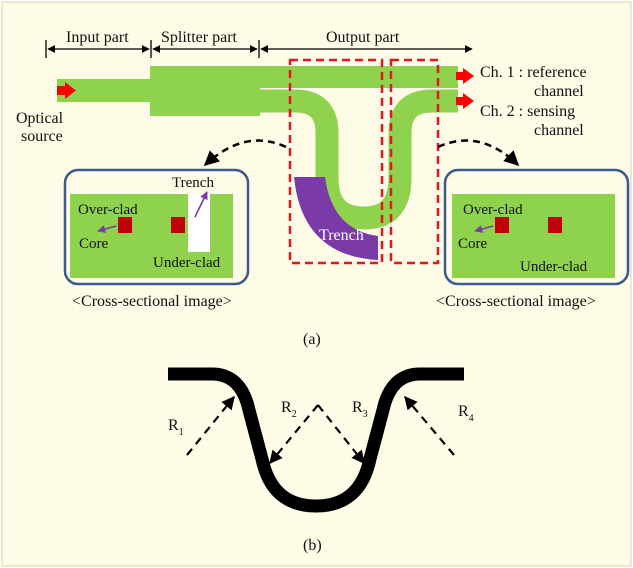 This screenshot has width=633, height=568. Describe the element at coordinates (360, 409) in the screenshot. I see `r3-label: R3` at that location.